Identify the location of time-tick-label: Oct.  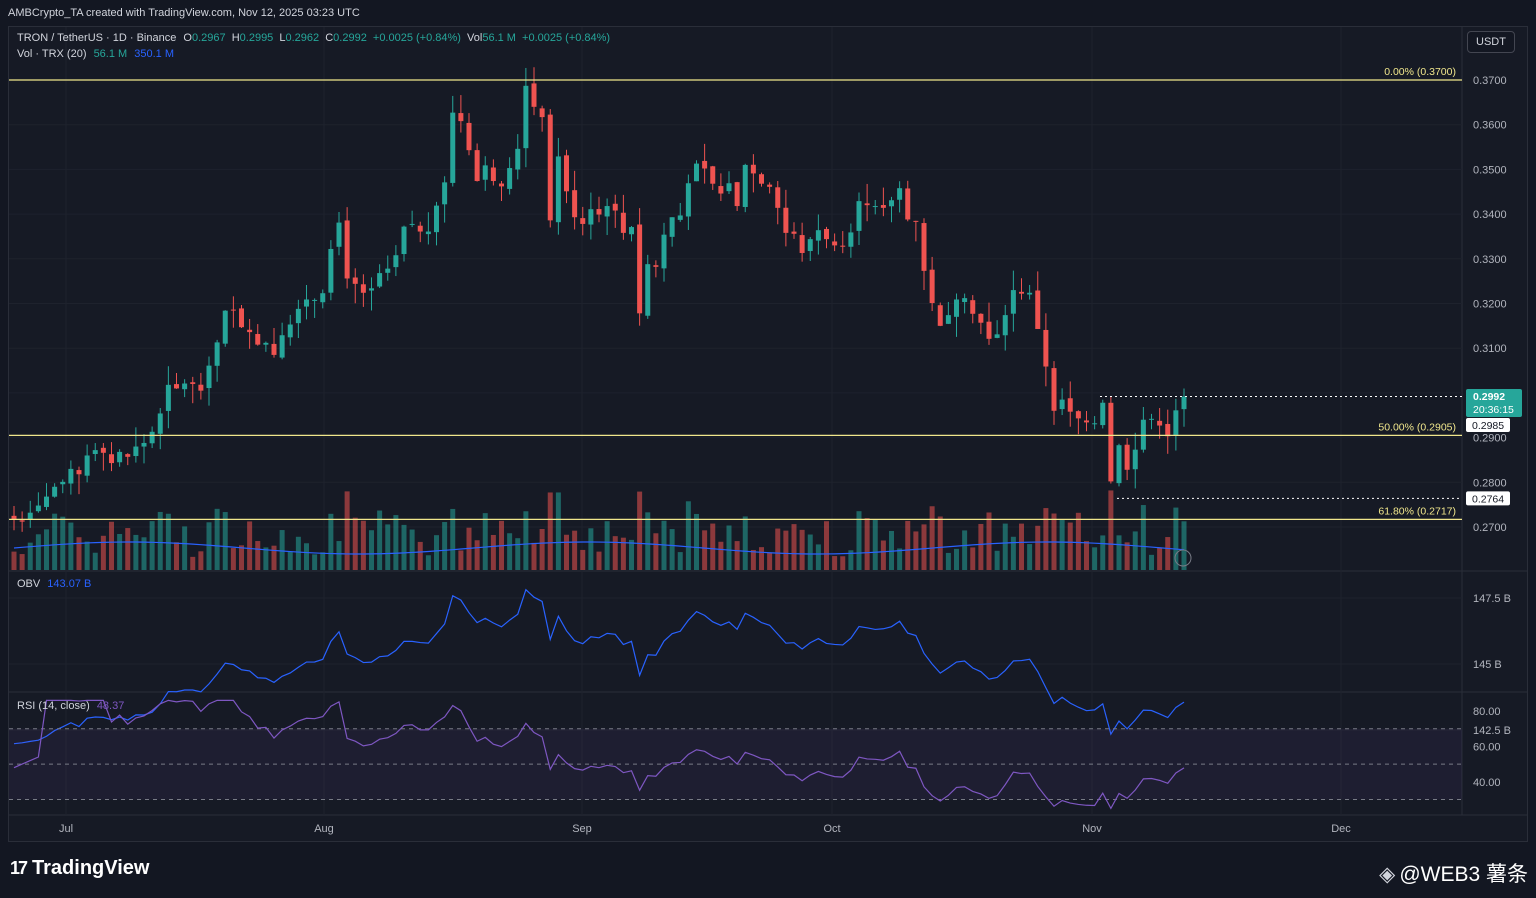
(831, 829).